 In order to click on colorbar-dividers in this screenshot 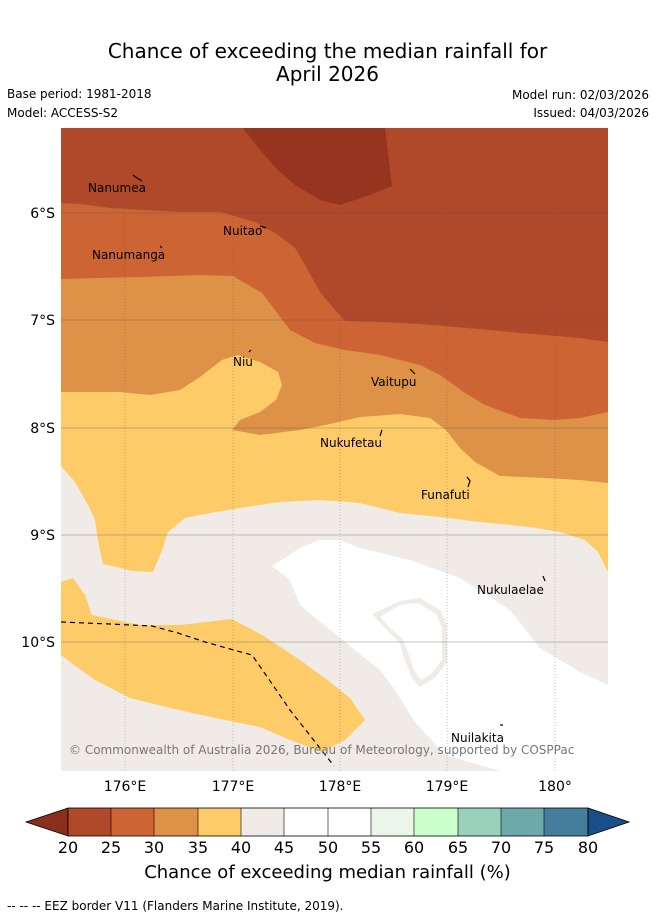, I will do `click(327, 822)`.